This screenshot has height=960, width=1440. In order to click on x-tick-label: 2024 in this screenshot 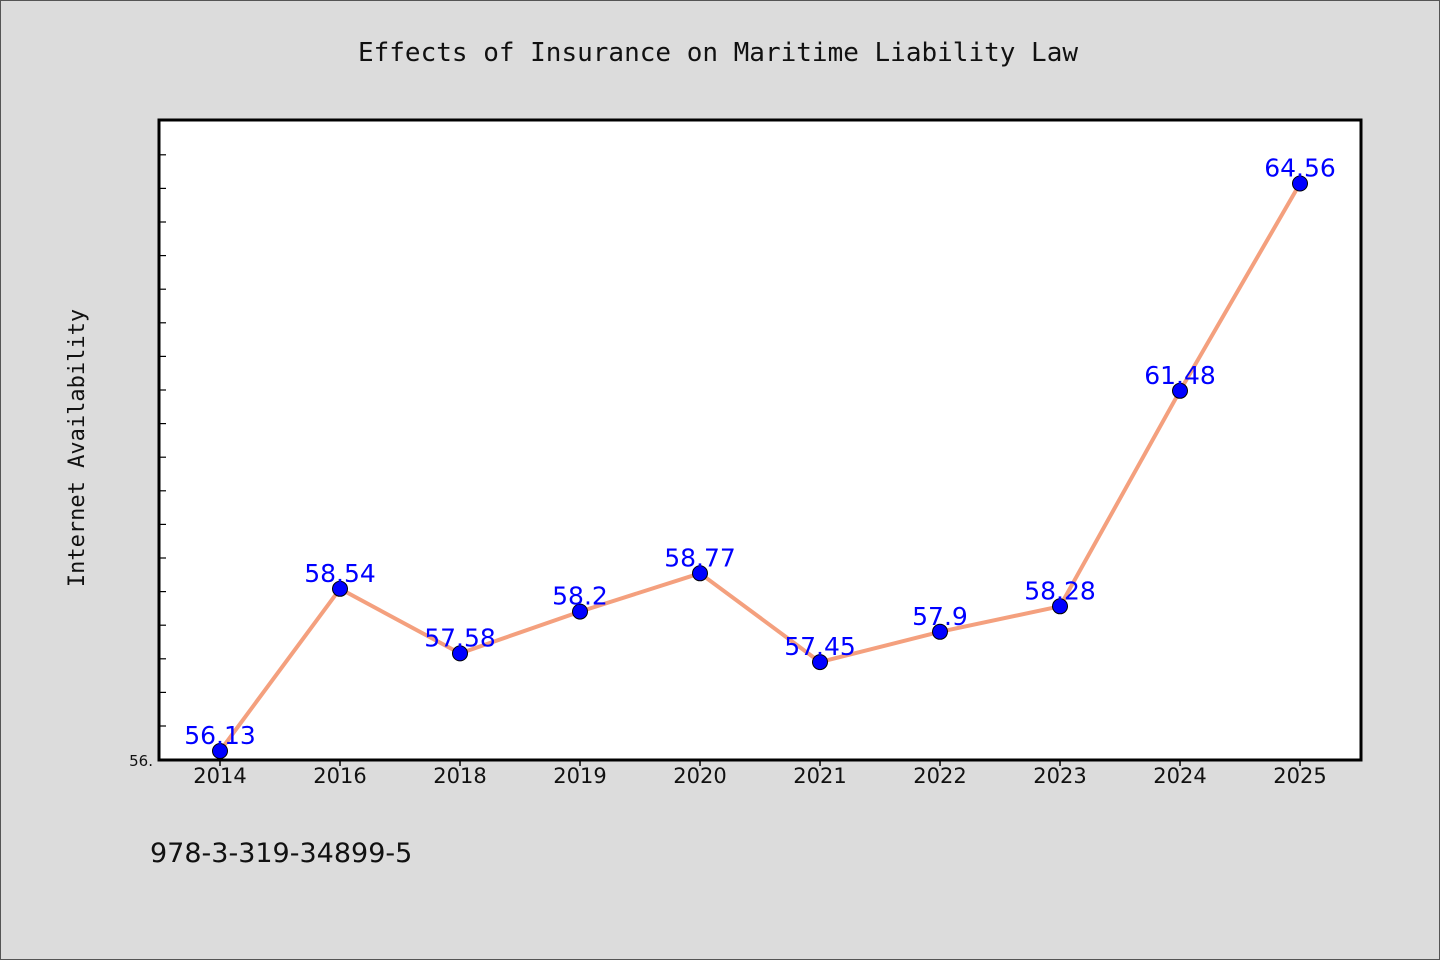, I will do `click(1179, 776)`.